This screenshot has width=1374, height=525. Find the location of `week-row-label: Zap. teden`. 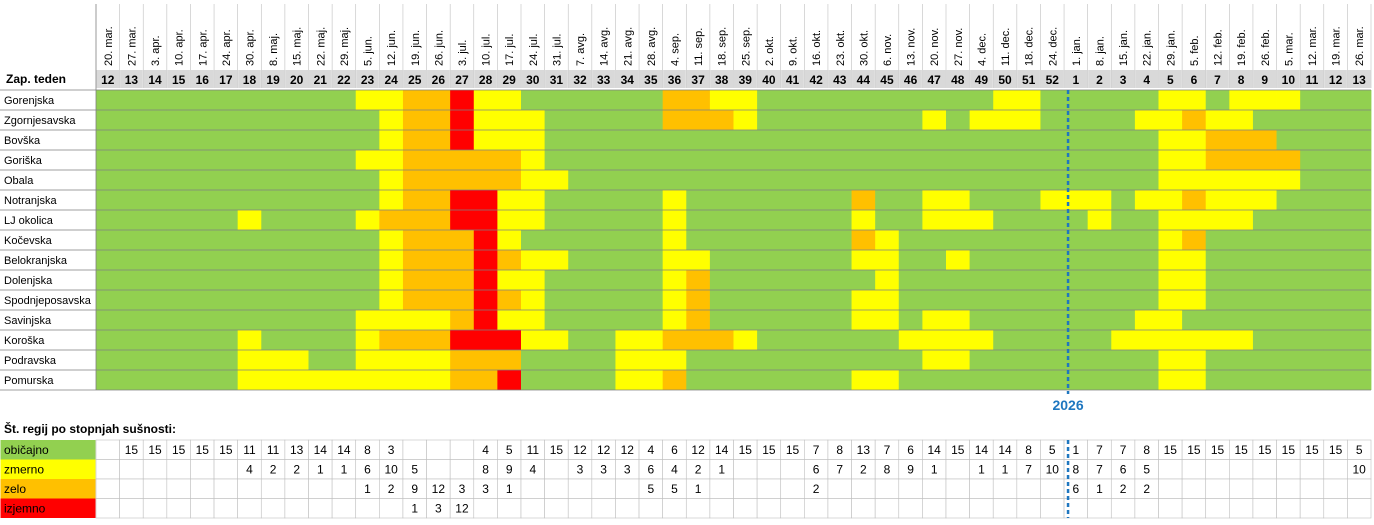

week-row-label: Zap. teden is located at coordinates (36, 79).